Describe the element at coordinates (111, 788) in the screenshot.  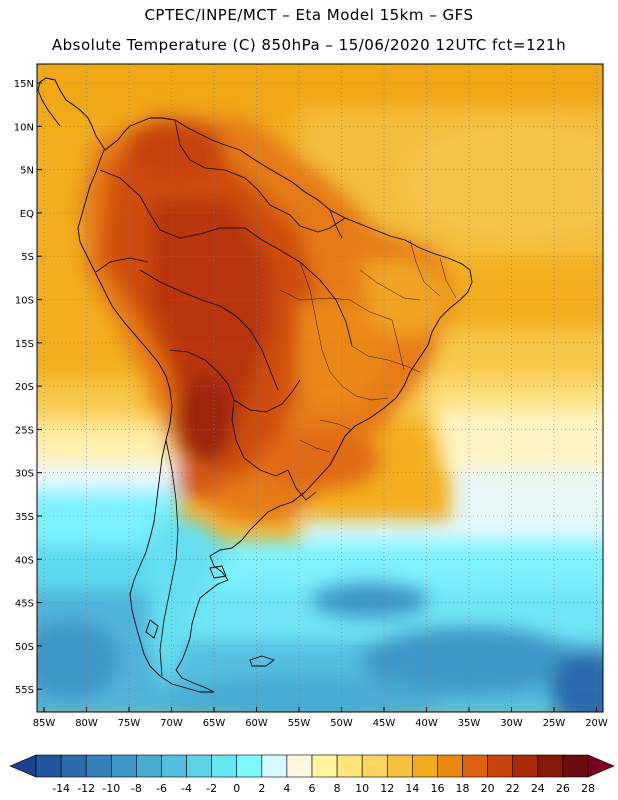
I see `colorbar-label: -10` at that location.